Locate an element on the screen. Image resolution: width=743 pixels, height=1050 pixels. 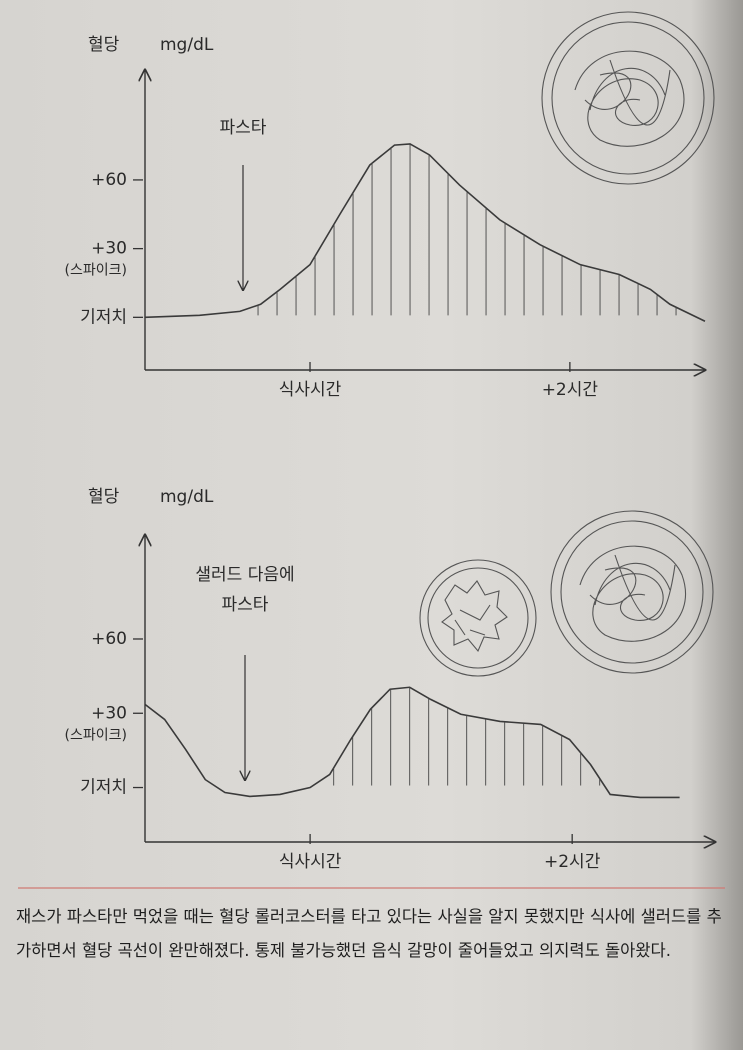
salad-plate is located at coordinates (478, 618).